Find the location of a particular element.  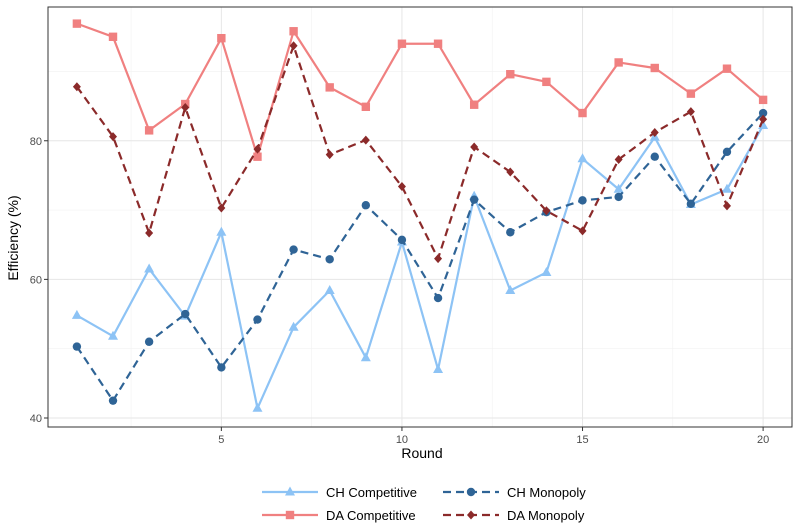

x-tick-label: 5 is located at coordinates (221, 440).